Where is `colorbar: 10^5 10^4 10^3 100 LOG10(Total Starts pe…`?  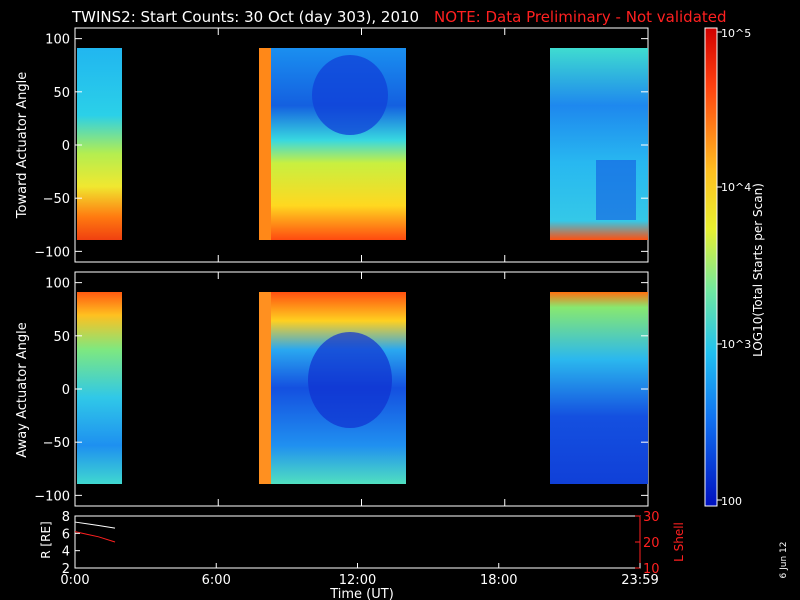
colorbar: 10^5 10^4 10^3 100 LOG10(Total Starts pe… is located at coordinates (734, 267).